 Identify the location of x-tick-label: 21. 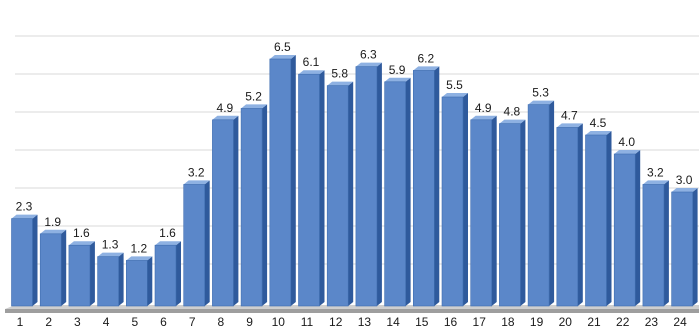
(594, 322).